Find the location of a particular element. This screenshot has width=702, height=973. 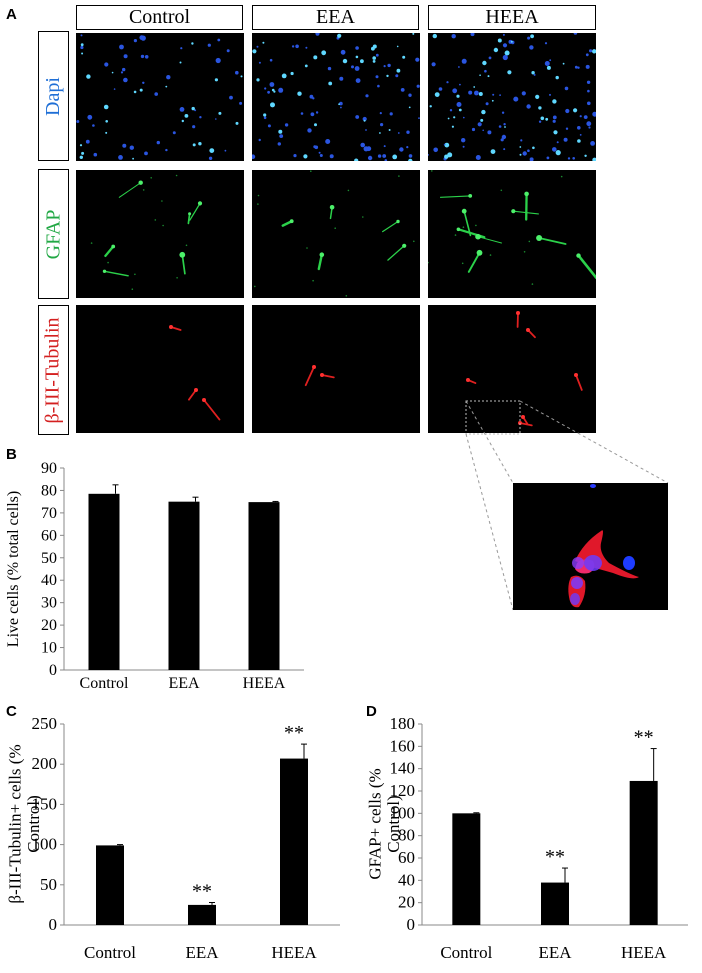

y-tick-label: 180 is located at coordinates (403, 723).